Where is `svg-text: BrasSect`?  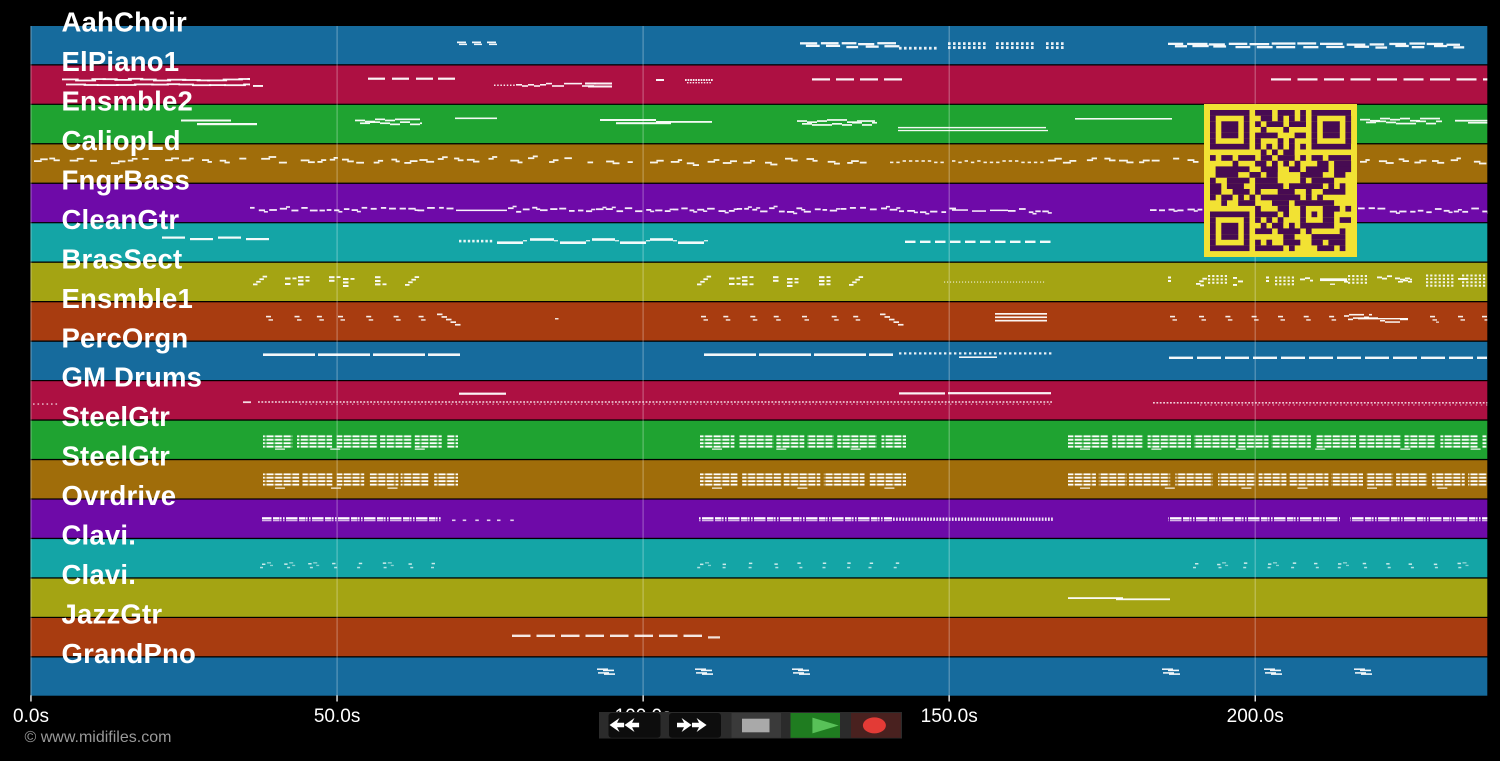 svg-text: BrasSect is located at coordinates (122, 258).